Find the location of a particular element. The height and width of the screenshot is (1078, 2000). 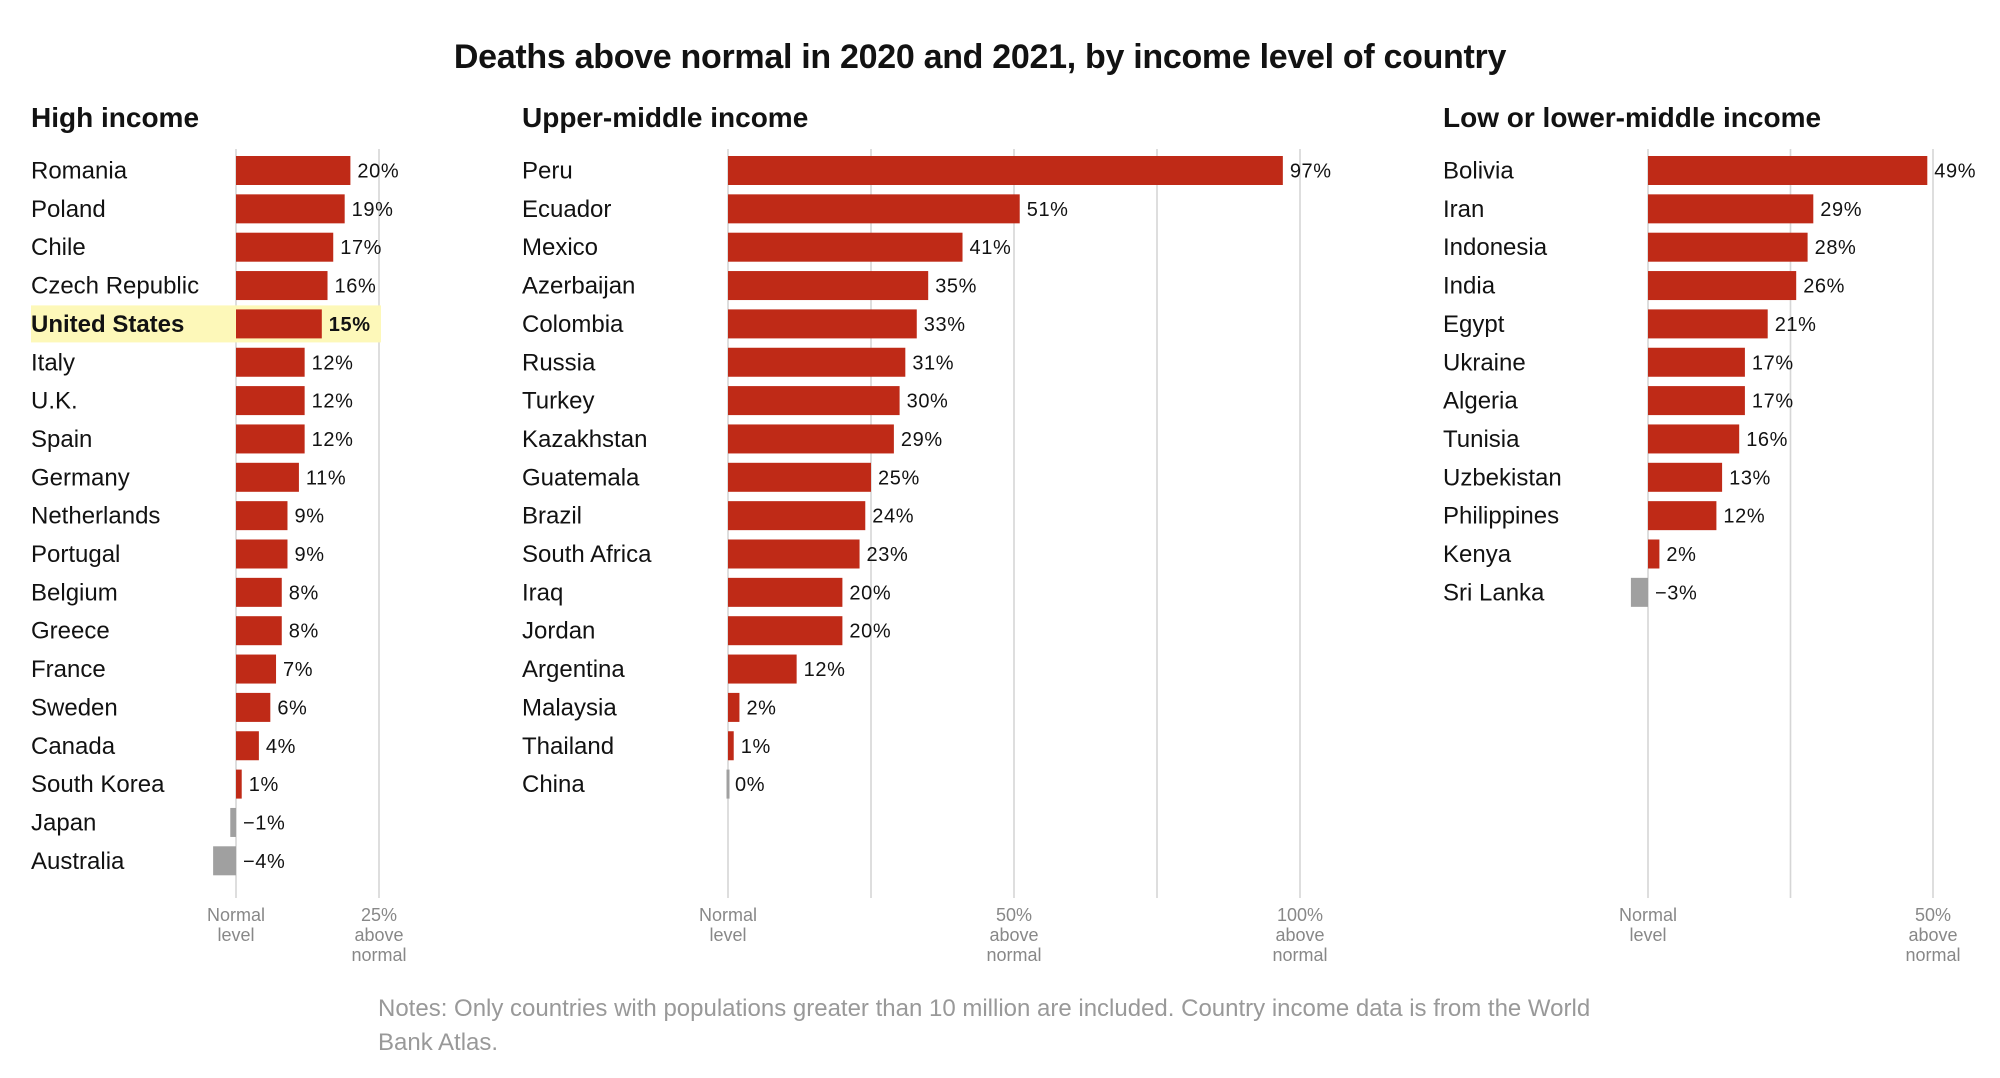

data-label: 29% is located at coordinates (922, 440).